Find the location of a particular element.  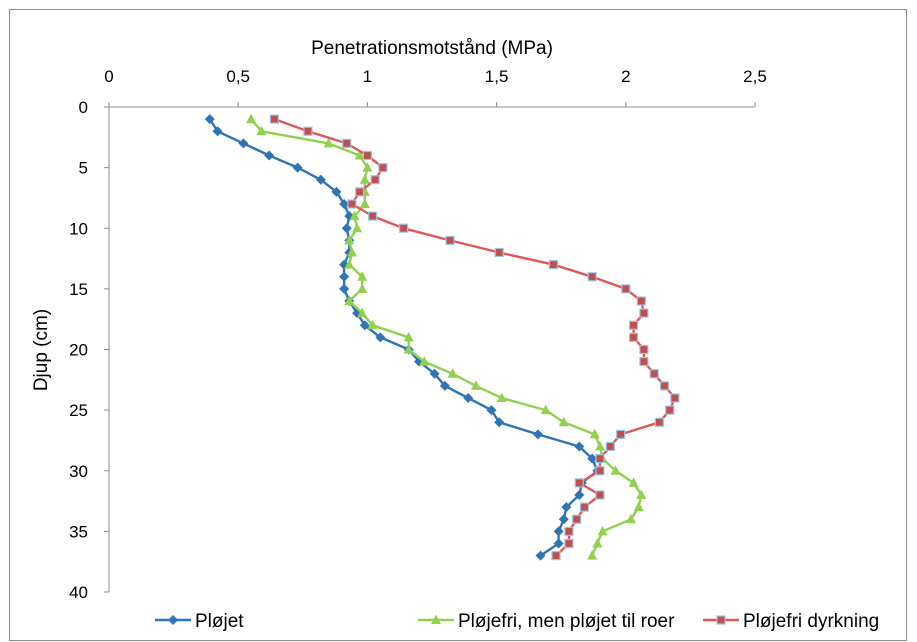

y-tick-label: 20 is located at coordinates (78, 350).